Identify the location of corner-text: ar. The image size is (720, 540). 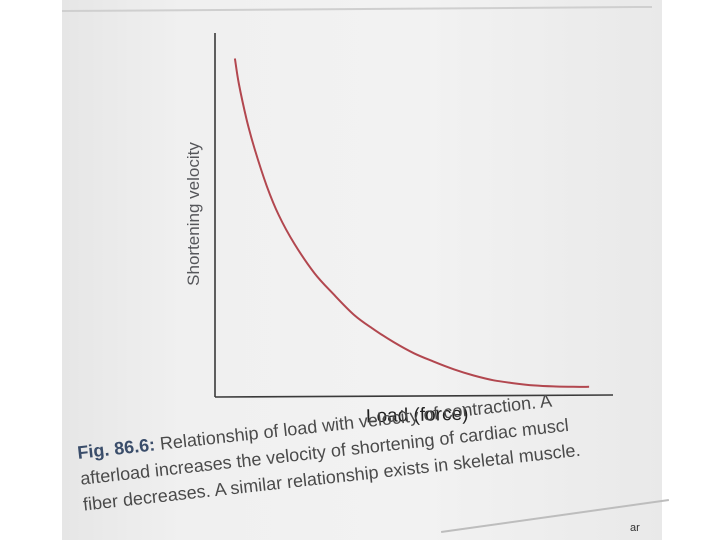
(635, 528).